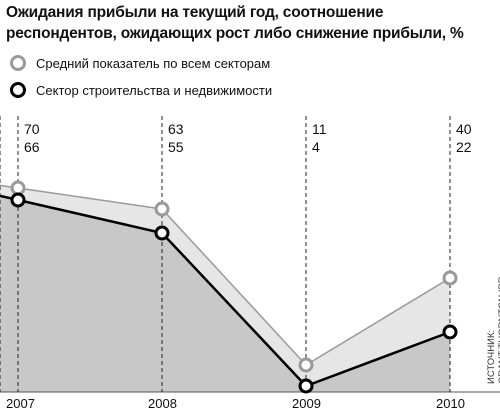  I want to click on data-label-series-1-2007: 66, so click(32, 147).